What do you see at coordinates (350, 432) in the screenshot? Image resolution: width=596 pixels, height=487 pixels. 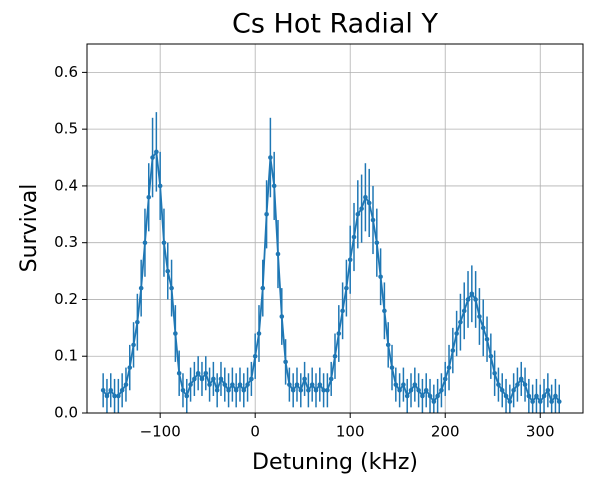 I see `x-tick-label: 100` at bounding box center [350, 432].